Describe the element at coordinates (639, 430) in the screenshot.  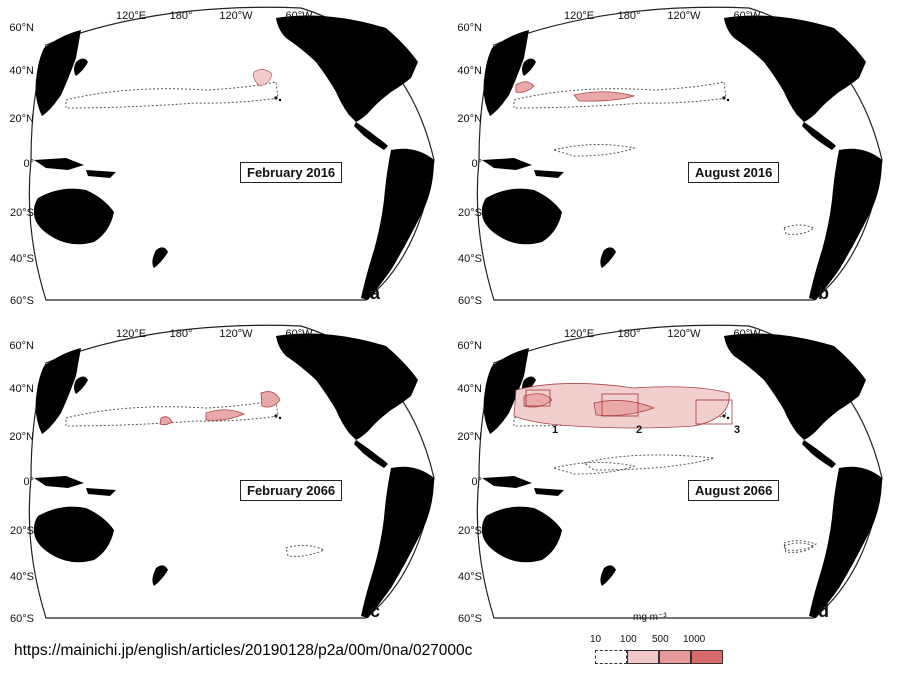
I see `region-label-2: 2` at that location.